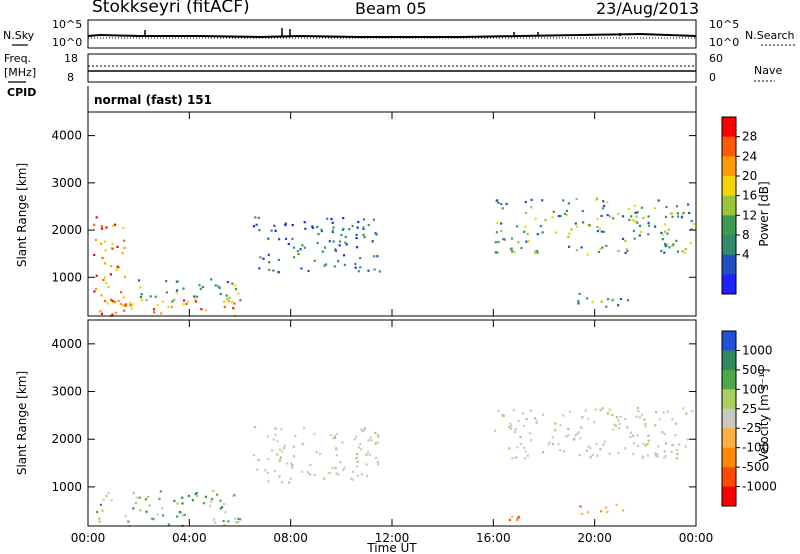 The height and width of the screenshot is (554, 800). Describe the element at coordinates (392, 35) in the screenshot. I see `nsky-trace` at that location.